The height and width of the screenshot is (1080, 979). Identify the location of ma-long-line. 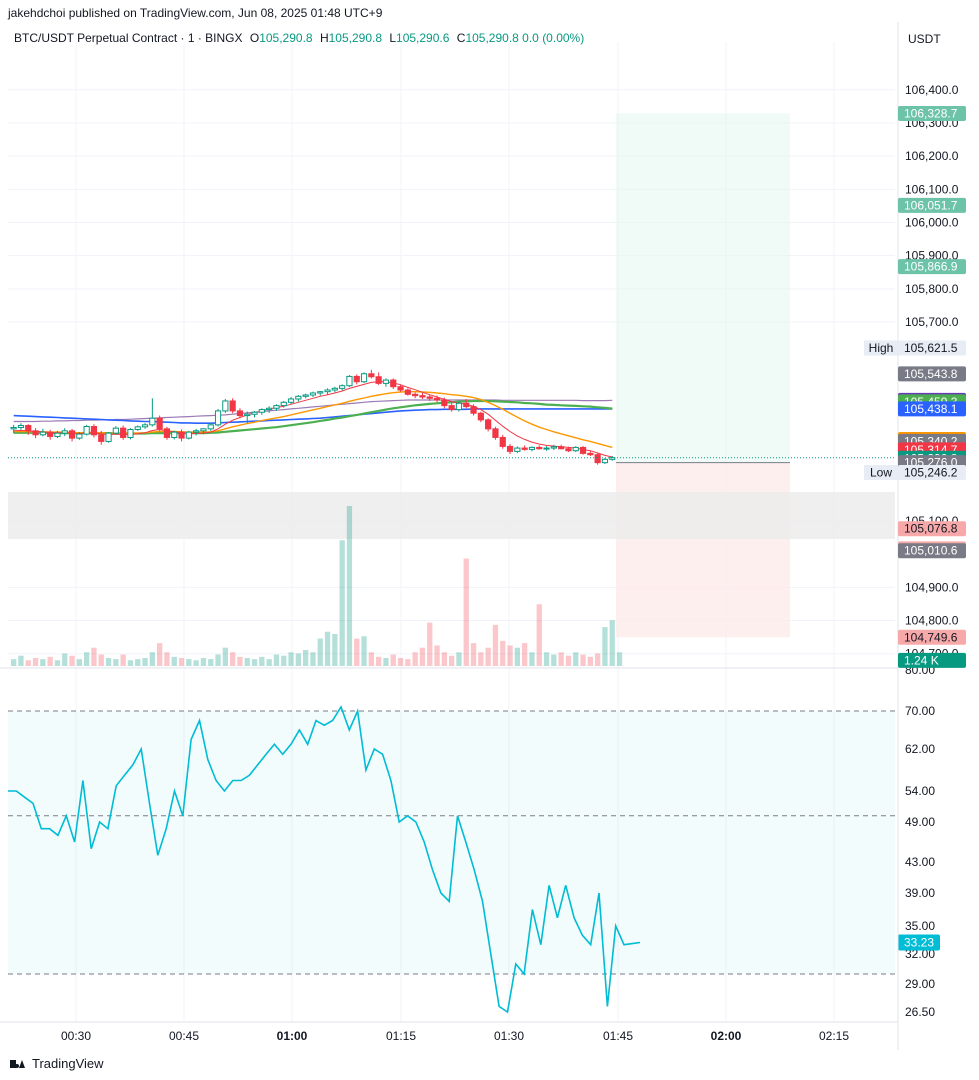
(313, 416).